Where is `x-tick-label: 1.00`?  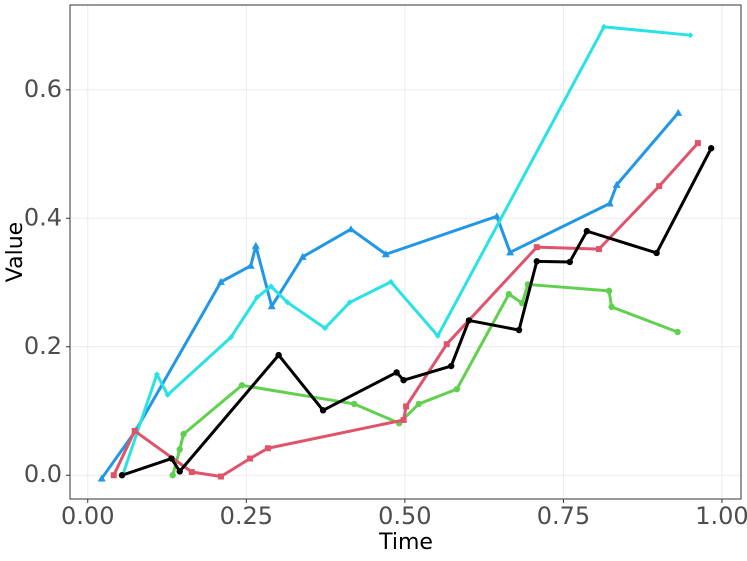
x-tick-label: 1.00 is located at coordinates (721, 516).